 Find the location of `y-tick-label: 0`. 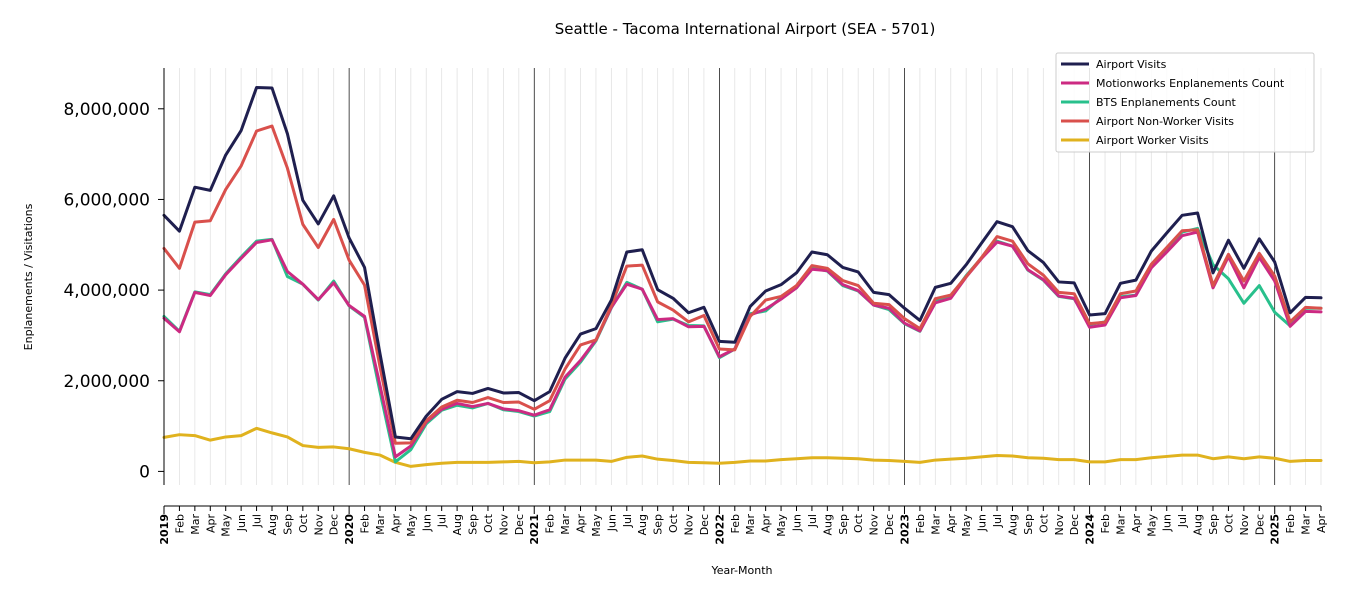

y-tick-label: 0 is located at coordinates (144, 472).